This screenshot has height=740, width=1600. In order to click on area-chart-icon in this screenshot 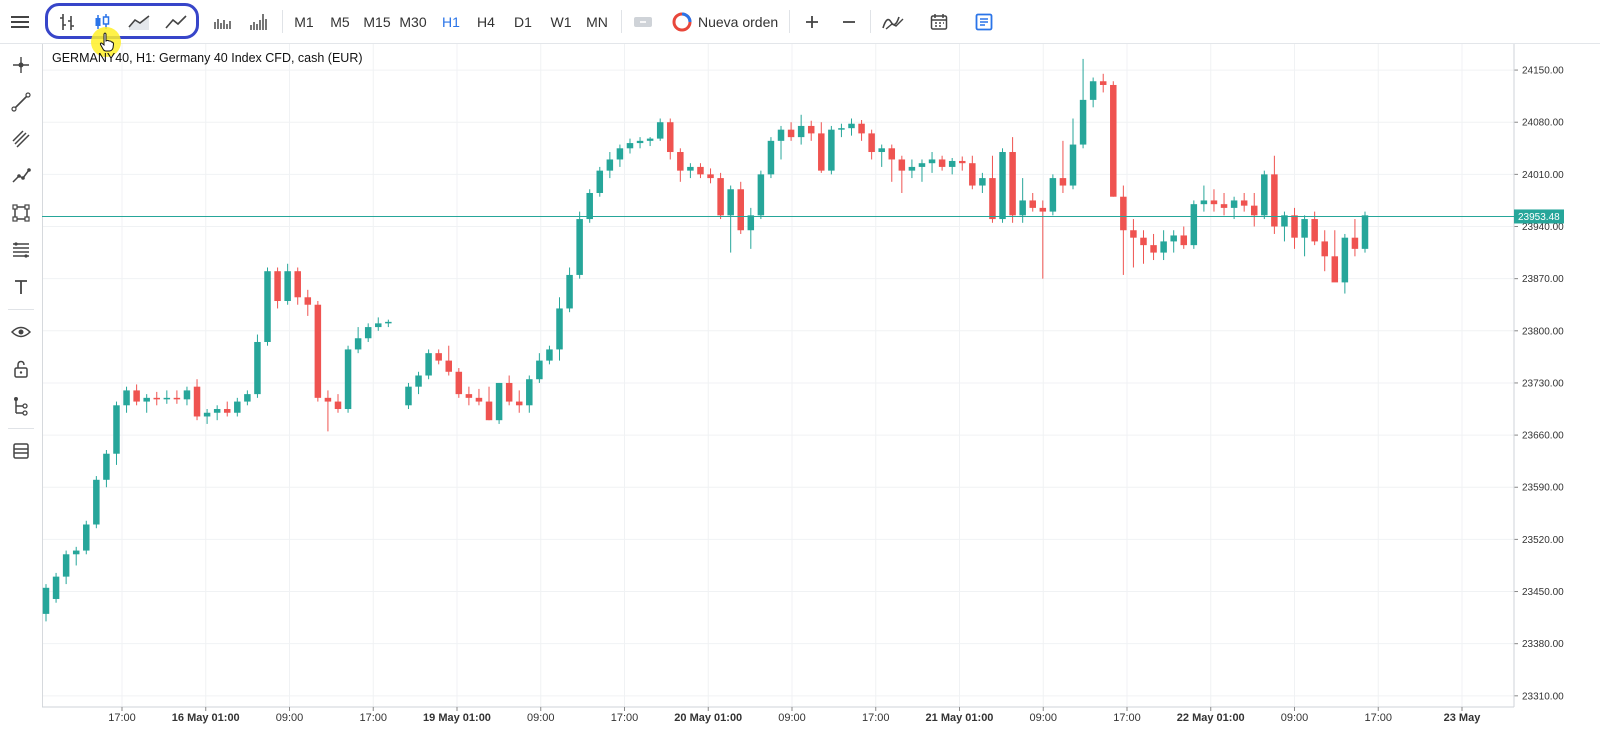, I will do `click(139, 21)`.